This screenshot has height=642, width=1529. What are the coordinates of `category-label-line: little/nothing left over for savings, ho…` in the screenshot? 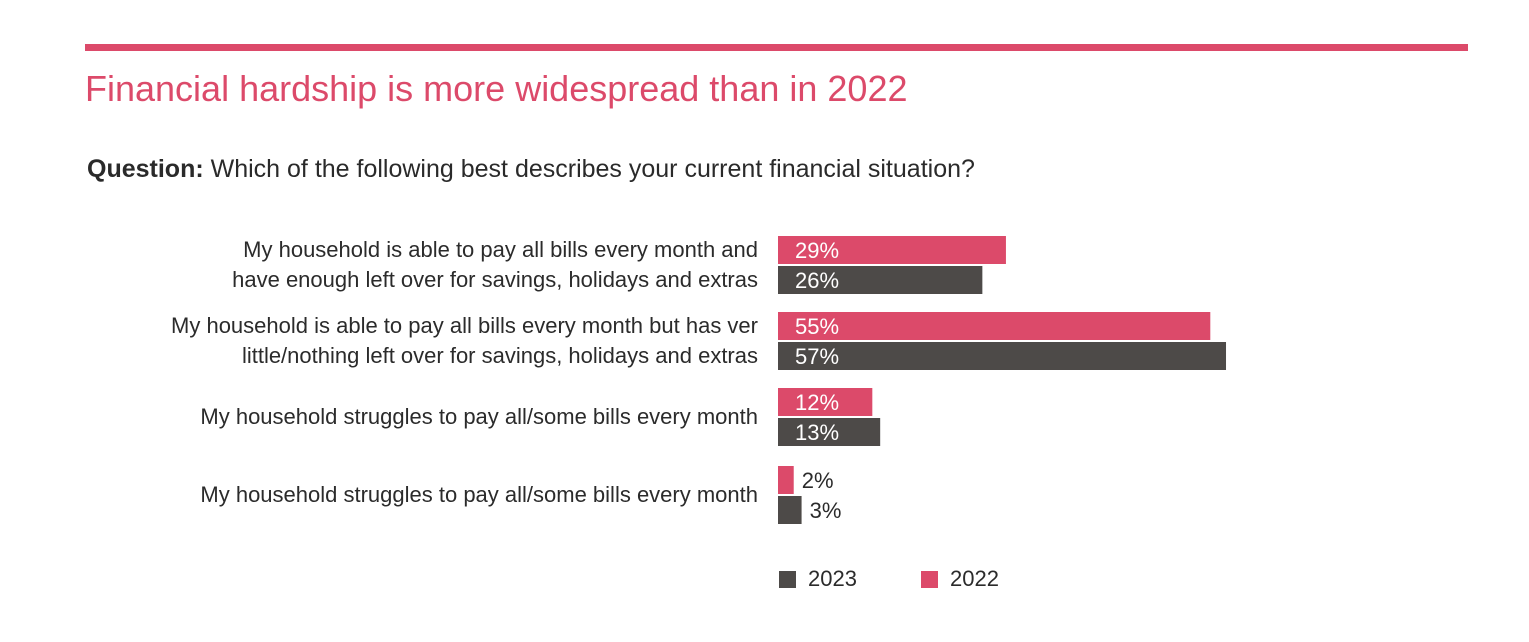 It's located at (499, 355).